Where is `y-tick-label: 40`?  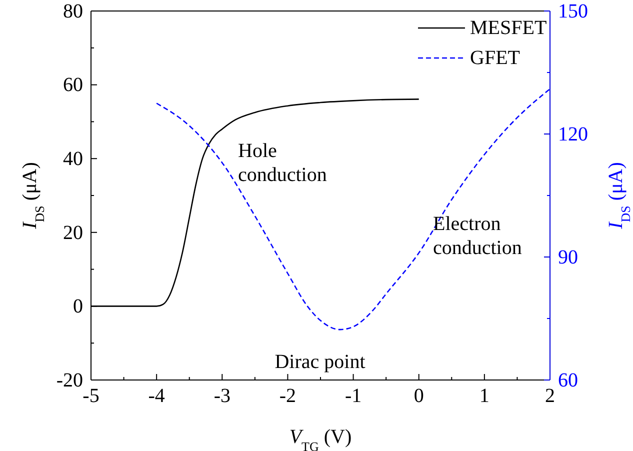 y-tick-label: 40 is located at coordinates (73, 159).